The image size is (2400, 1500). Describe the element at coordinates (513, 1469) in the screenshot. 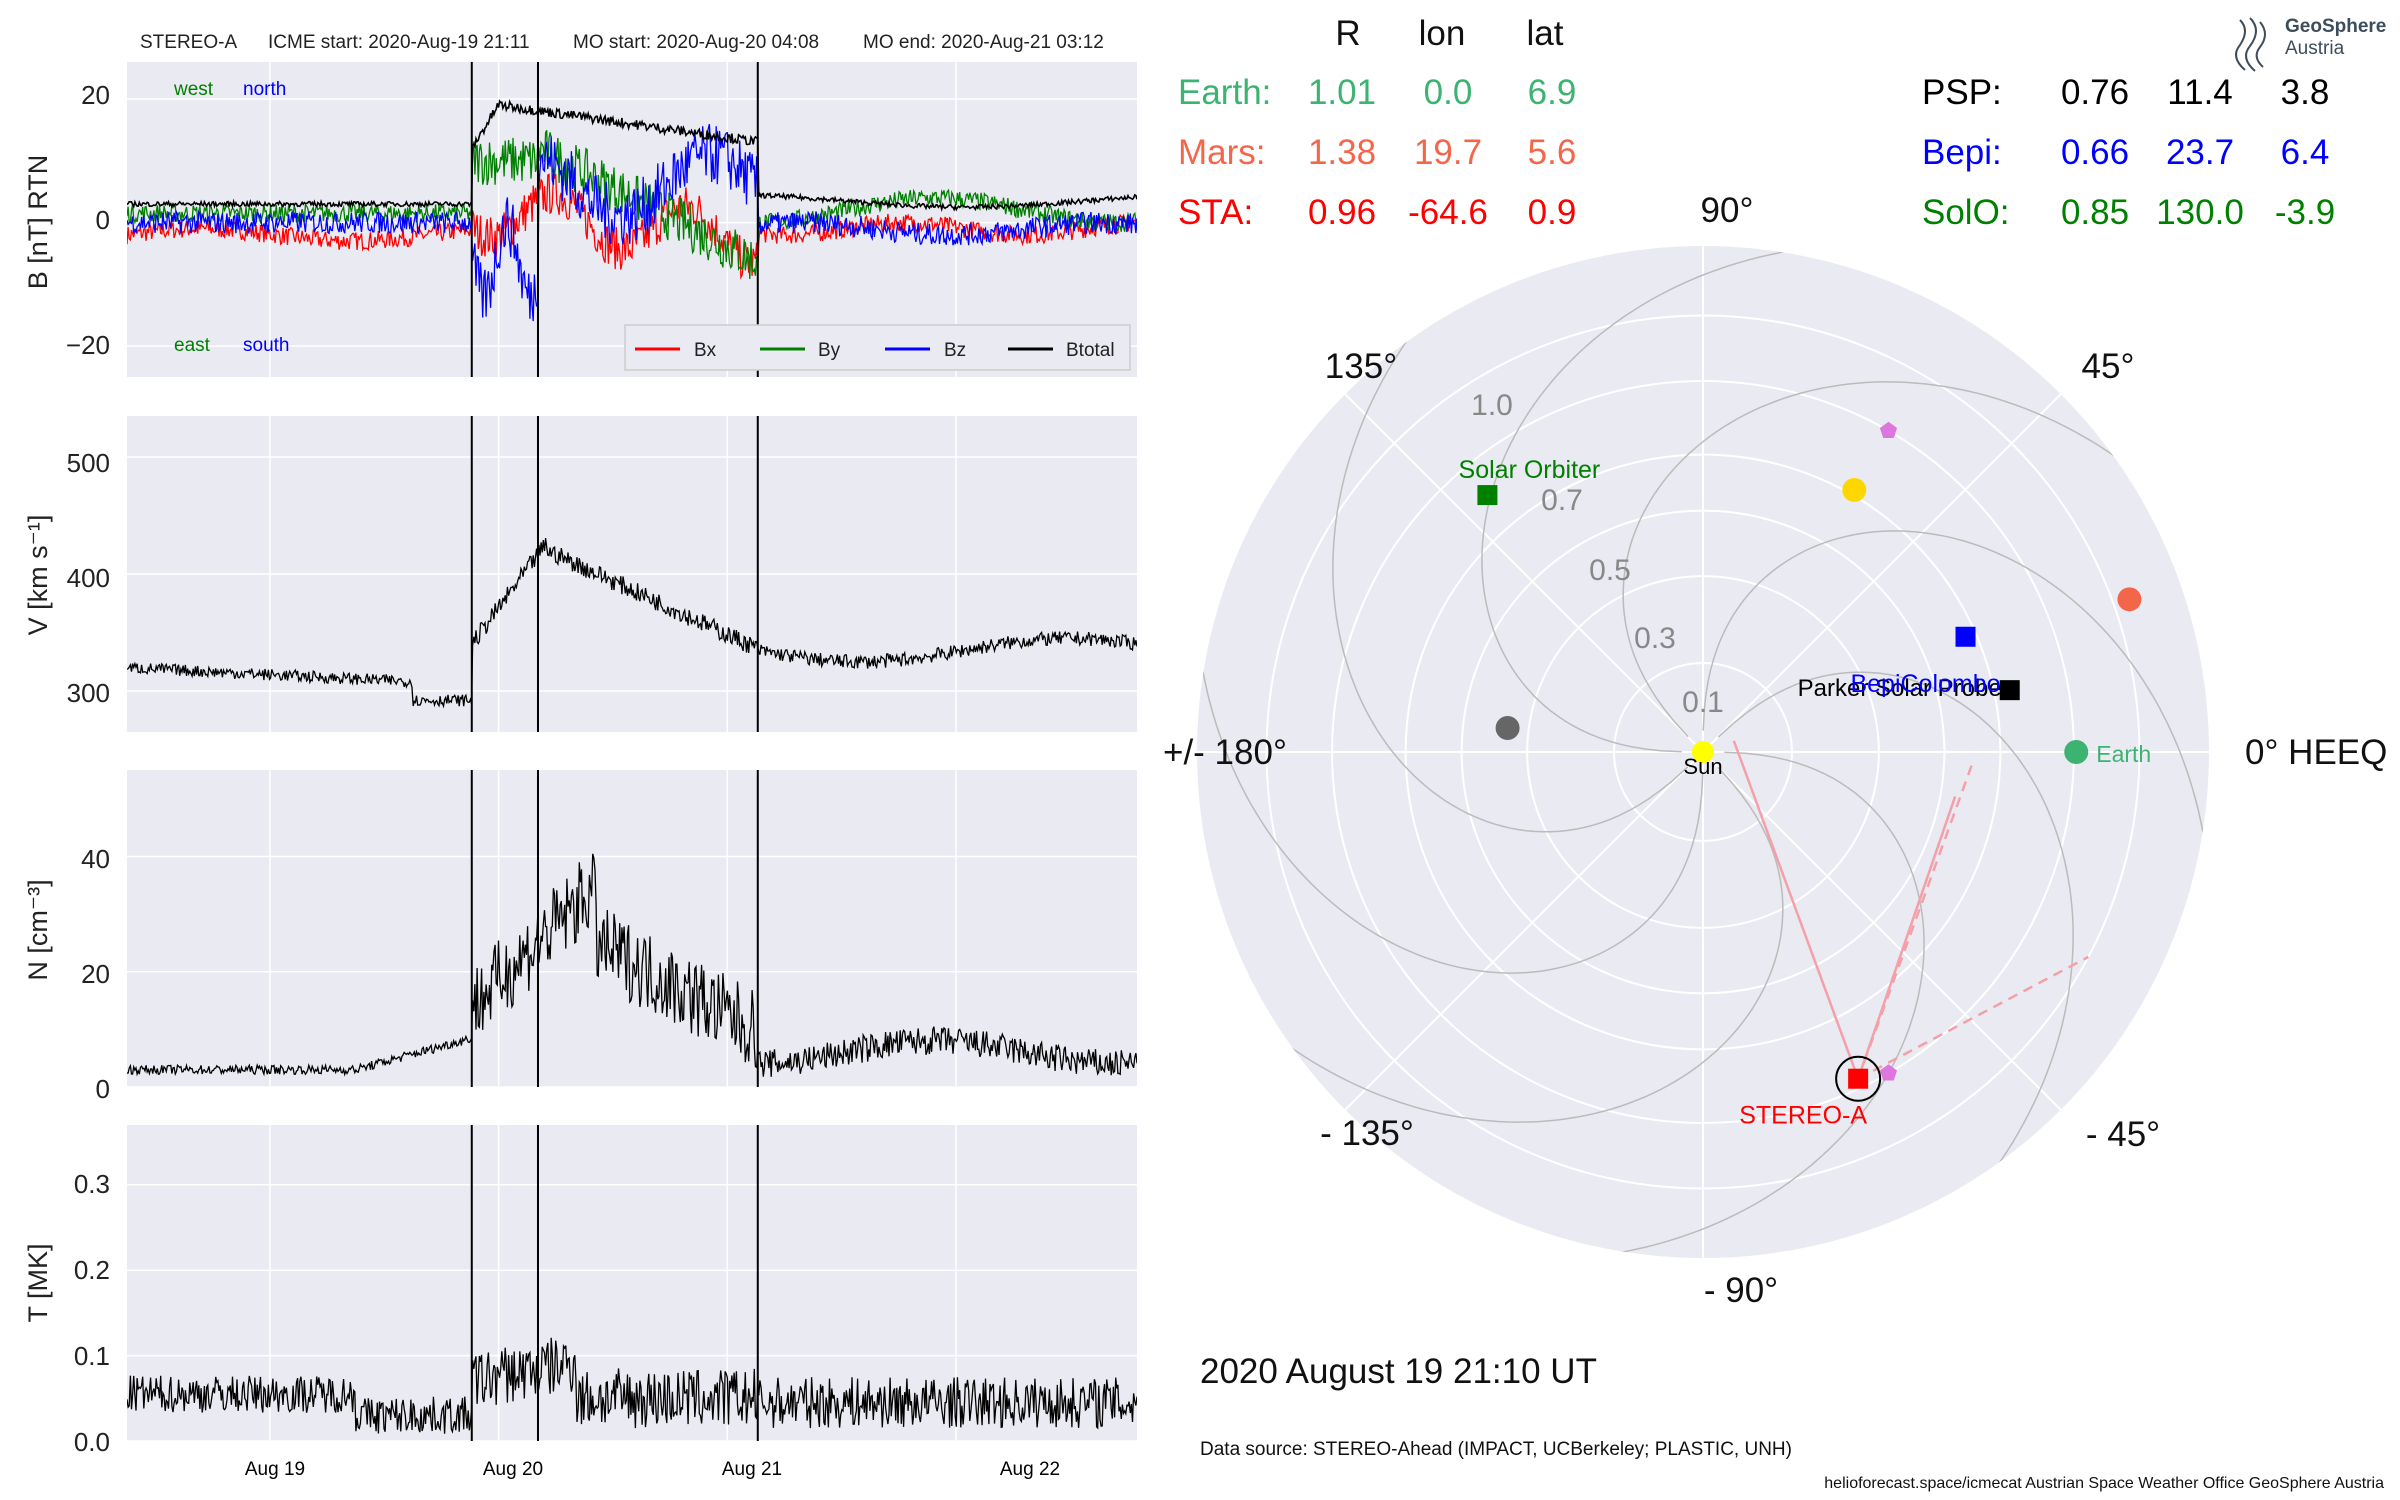

I see `x-tick-label: Aug 20` at that location.